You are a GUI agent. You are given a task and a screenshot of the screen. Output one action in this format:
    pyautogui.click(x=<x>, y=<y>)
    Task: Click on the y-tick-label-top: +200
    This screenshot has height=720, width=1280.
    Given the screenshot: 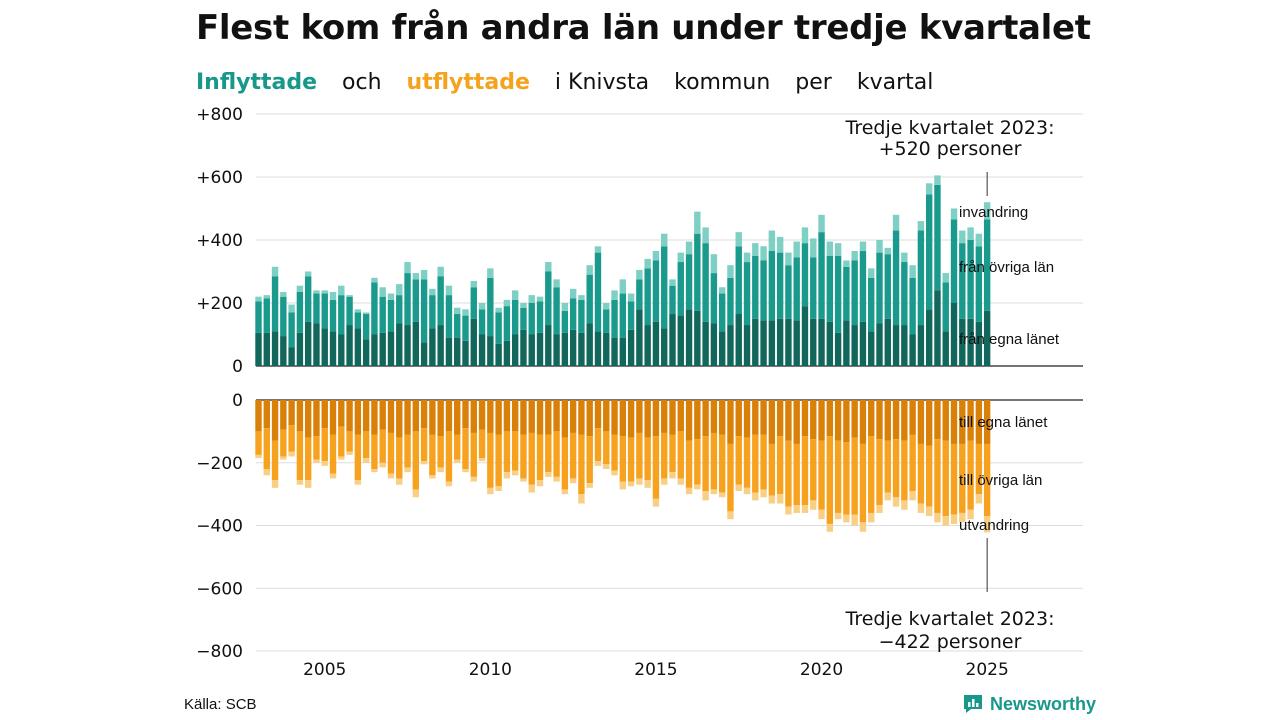 What is the action you would take?
    pyautogui.click(x=219, y=304)
    